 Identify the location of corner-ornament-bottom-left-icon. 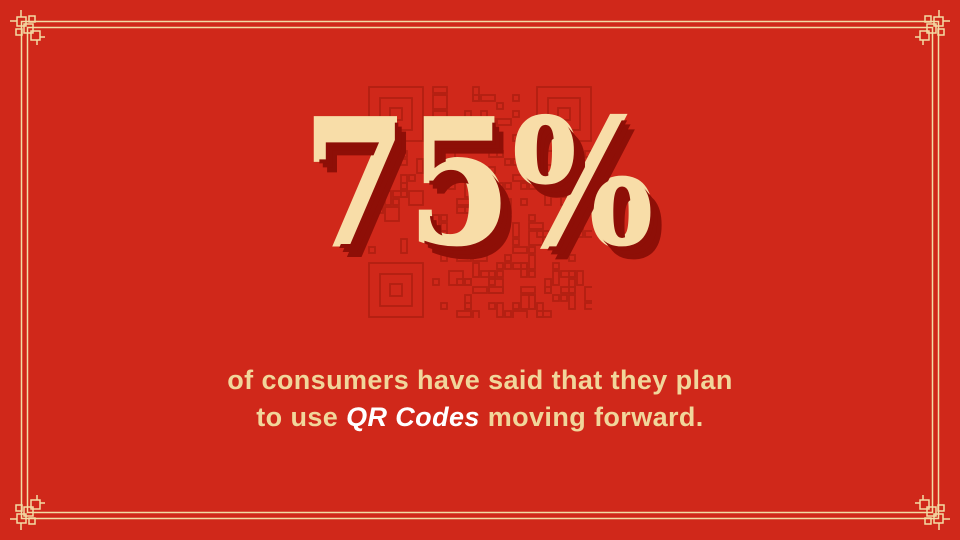
(27, 512).